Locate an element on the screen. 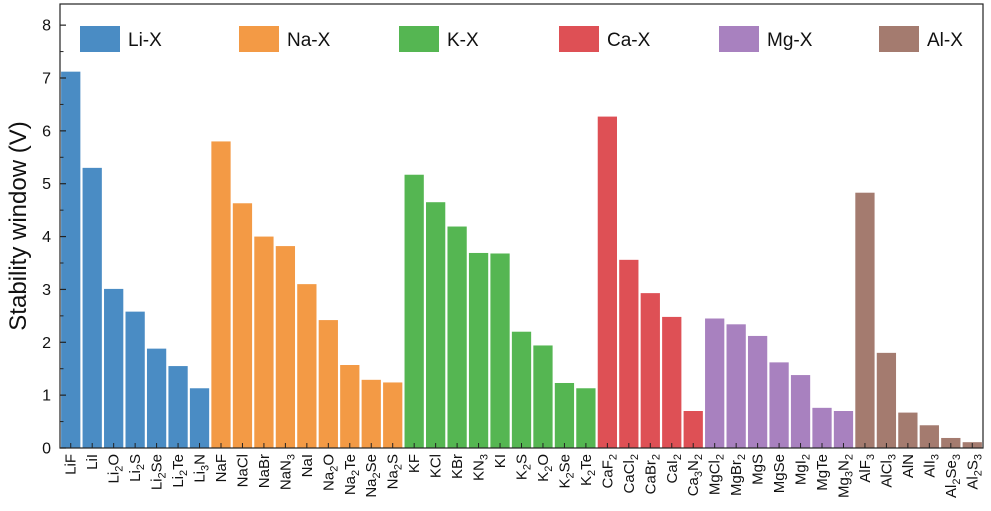 The image size is (991, 511). legend-label: Li-X is located at coordinates (145, 40).